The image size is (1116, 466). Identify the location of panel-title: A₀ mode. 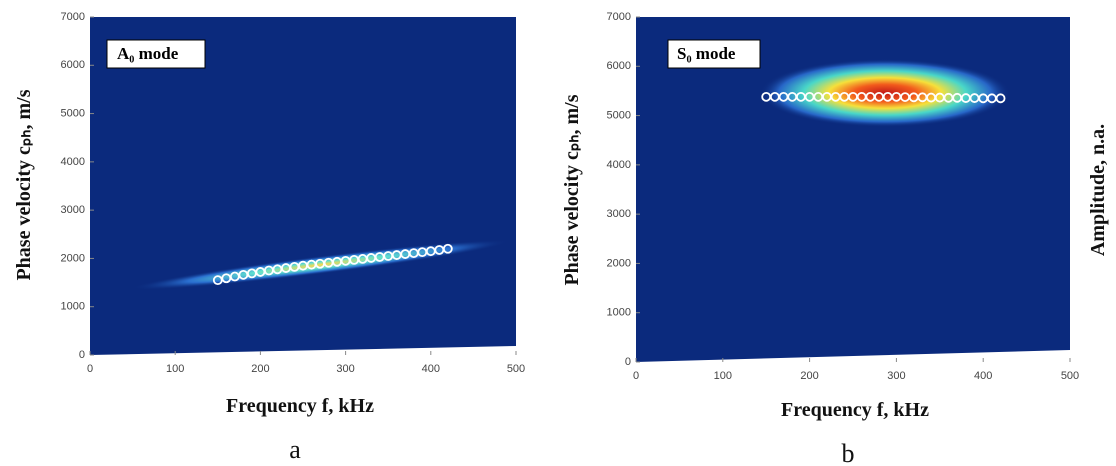
(148, 53).